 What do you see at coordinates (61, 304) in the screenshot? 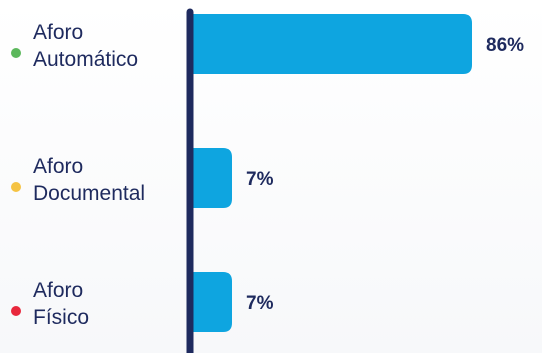
I see `category-label-2: Aforo Físico` at bounding box center [61, 304].